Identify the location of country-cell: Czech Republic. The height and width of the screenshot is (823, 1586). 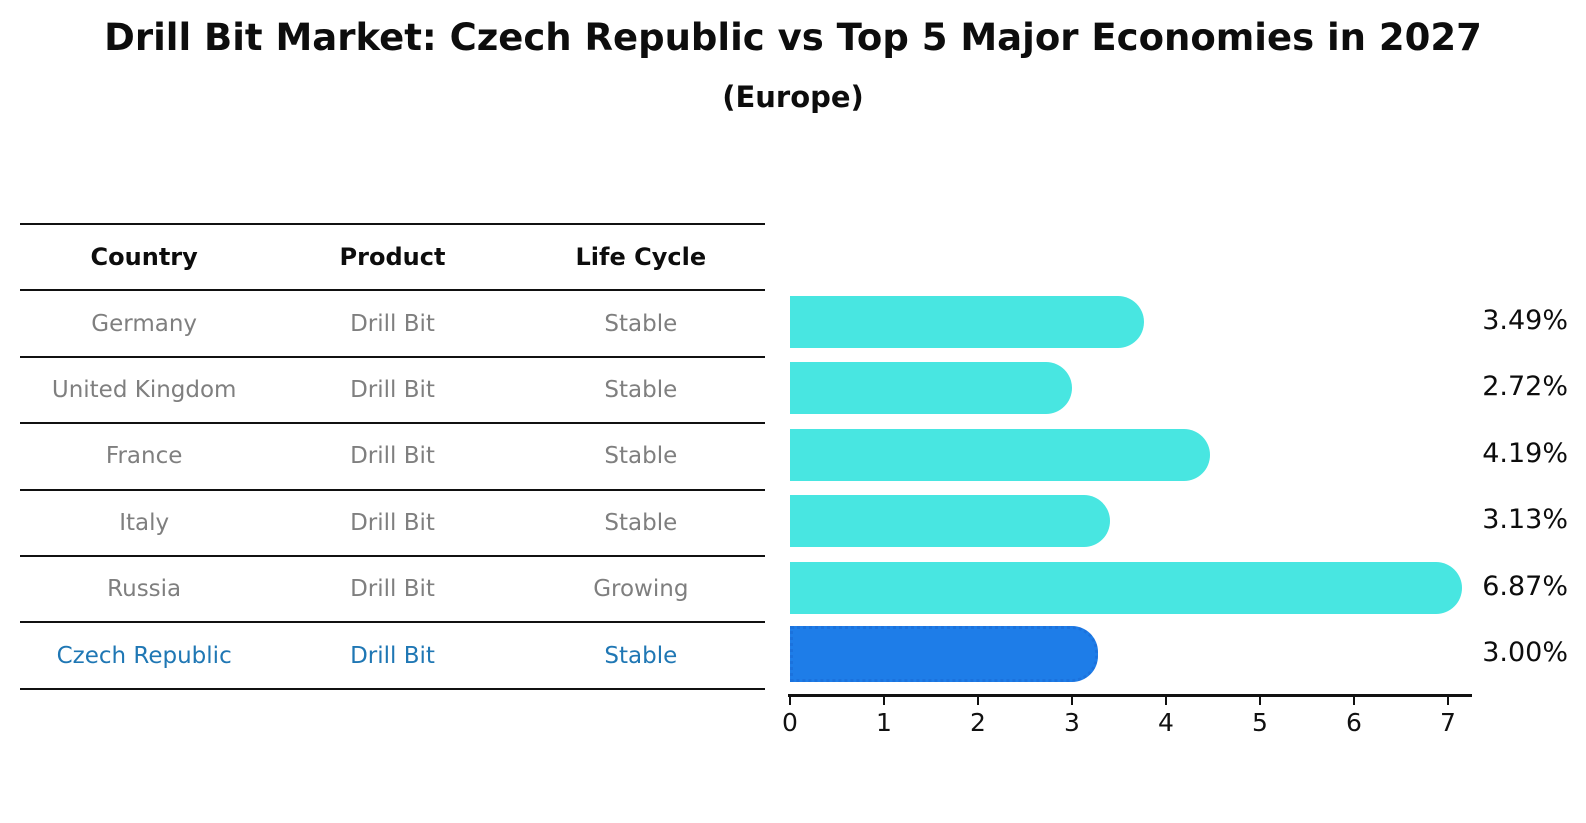
(144, 655).